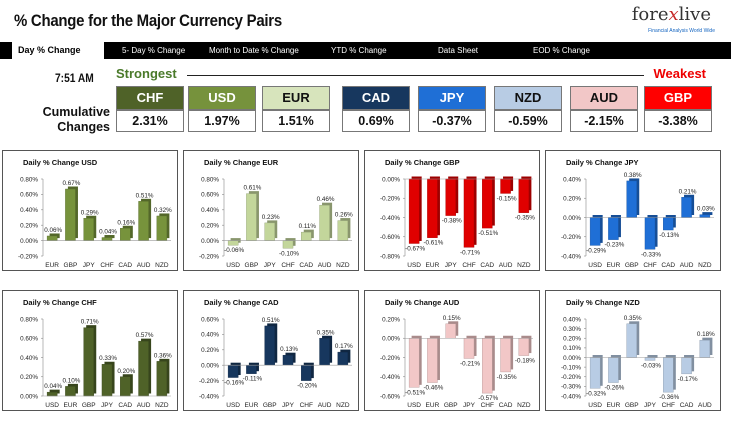 This screenshot has width=731, height=430. I want to click on currency-cumulative-value: 0.69%, so click(376, 121).